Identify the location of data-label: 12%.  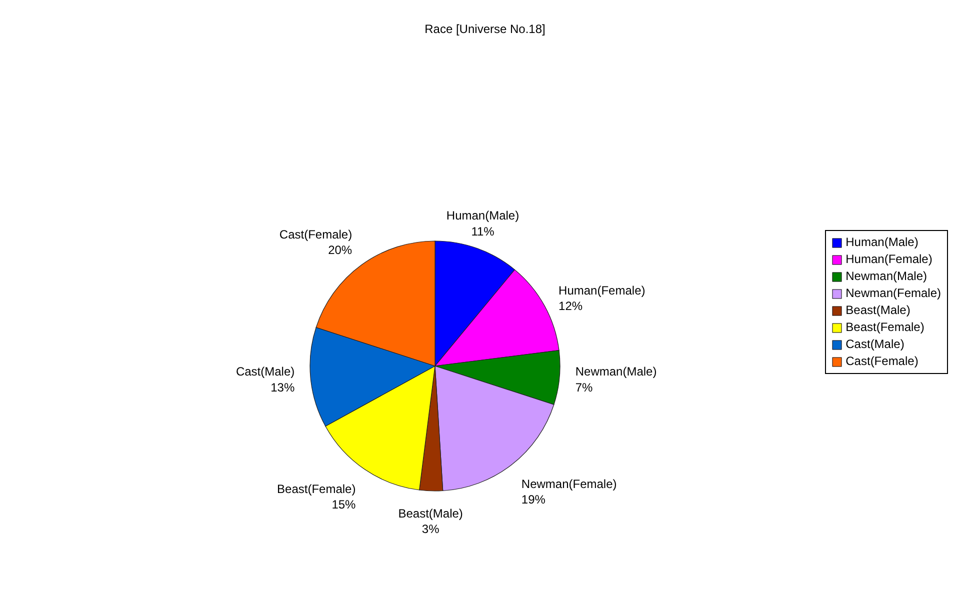
(570, 306).